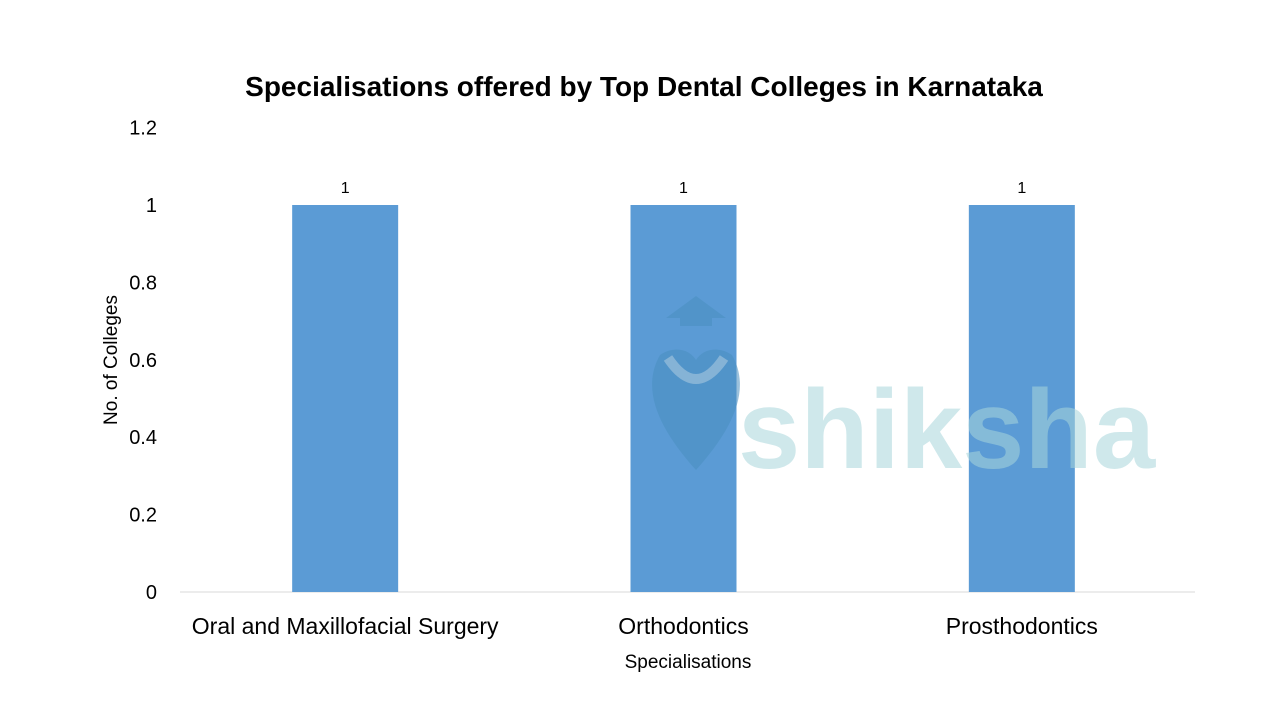 The height and width of the screenshot is (720, 1280). I want to click on y-tick-label: 0.8, so click(143, 283).